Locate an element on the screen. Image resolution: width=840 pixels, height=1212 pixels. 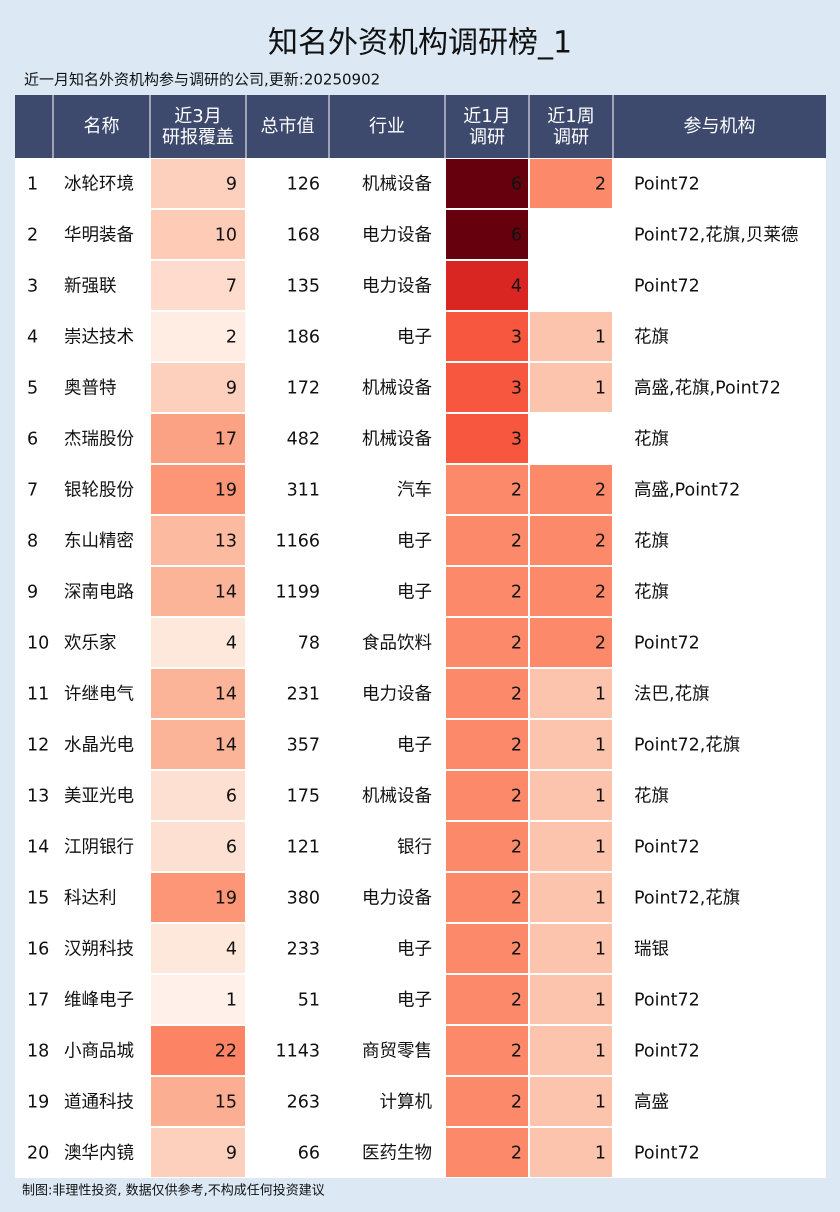
cell-text: 高盛 is located at coordinates (651, 1103).